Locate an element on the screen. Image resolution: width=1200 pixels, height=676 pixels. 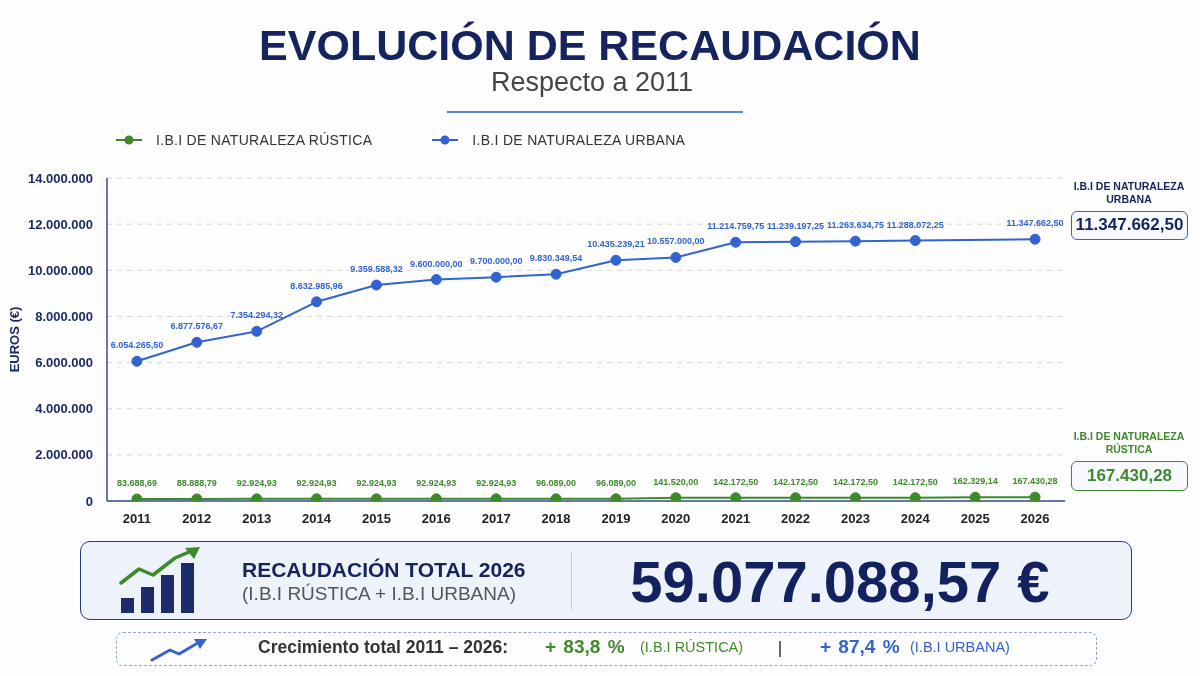
text: + 87,4 % is located at coordinates (860, 647).